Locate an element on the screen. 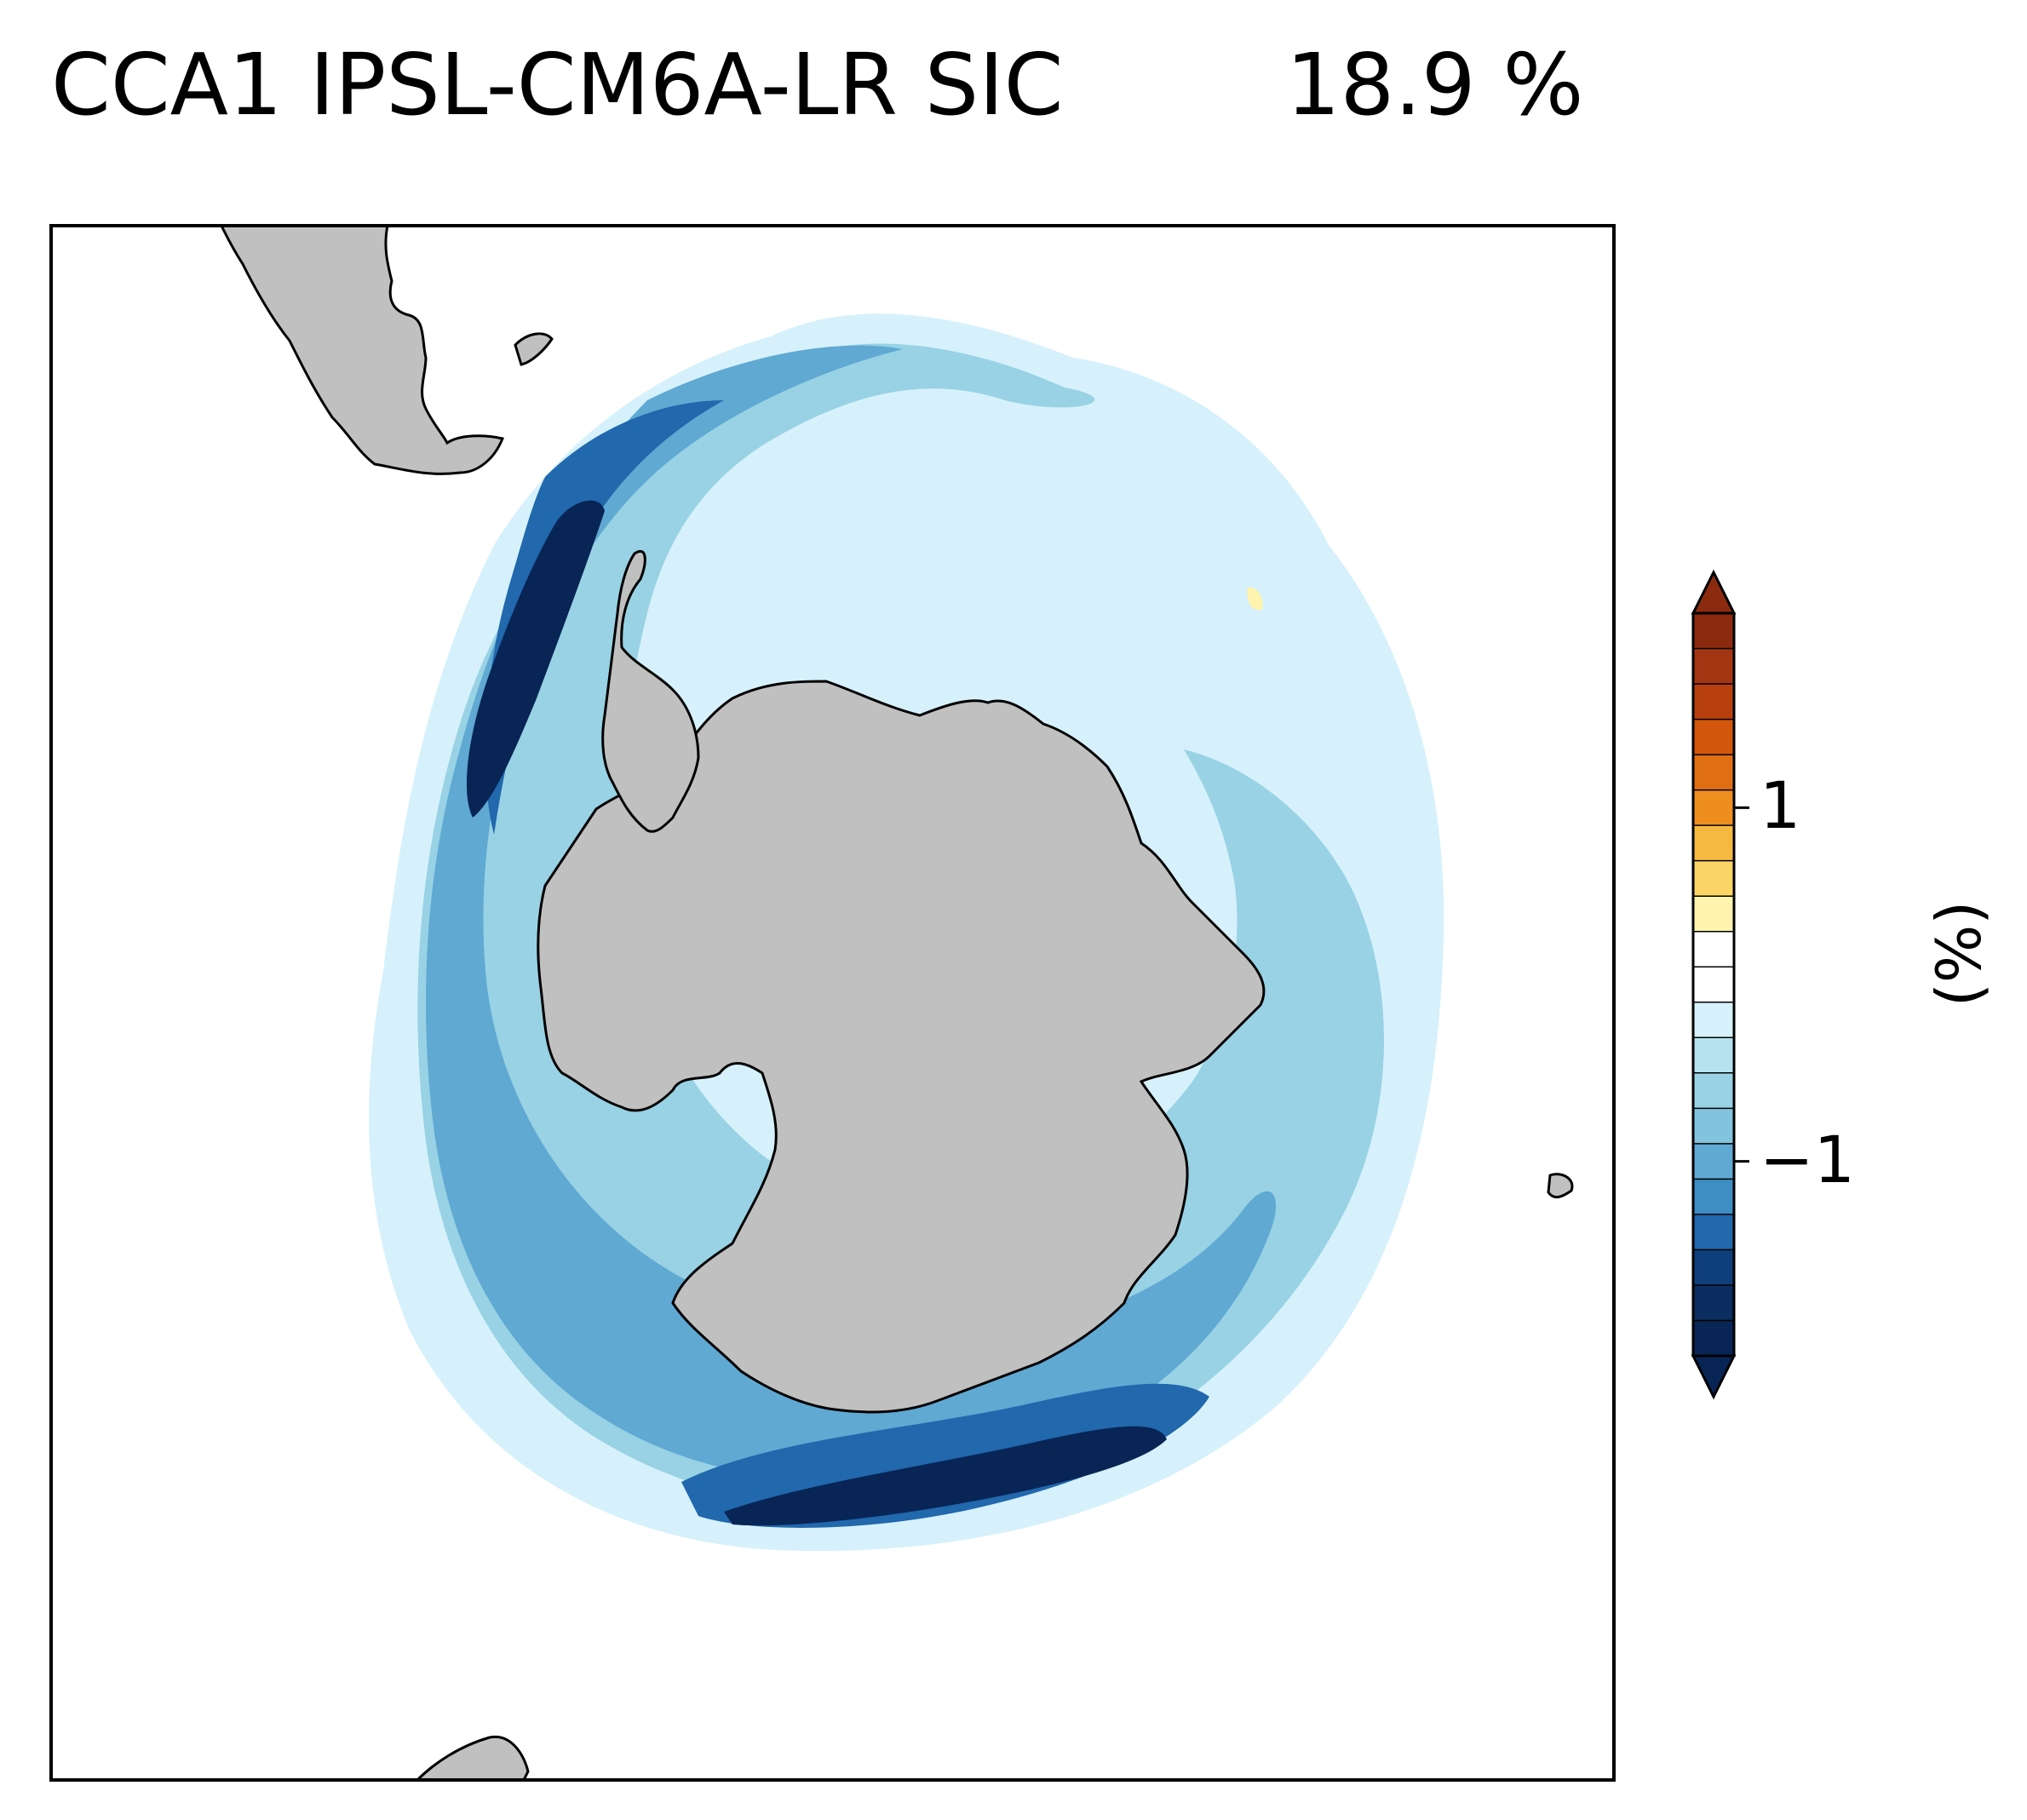 Image resolution: width=2027 pixels, height=1820 pixels. kerguelen-island is located at coordinates (1560, 1186).